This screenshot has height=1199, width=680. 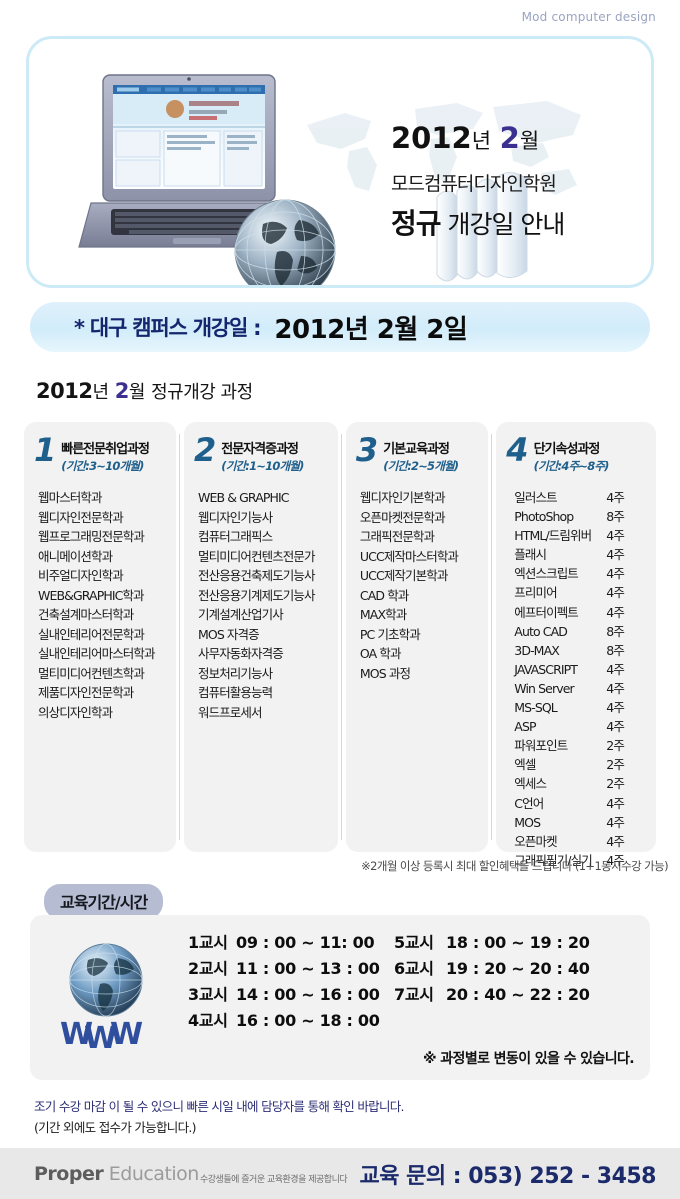 What do you see at coordinates (257, 595) in the screenshot?
I see `list-item: 전산응용기계제도기능사` at bounding box center [257, 595].